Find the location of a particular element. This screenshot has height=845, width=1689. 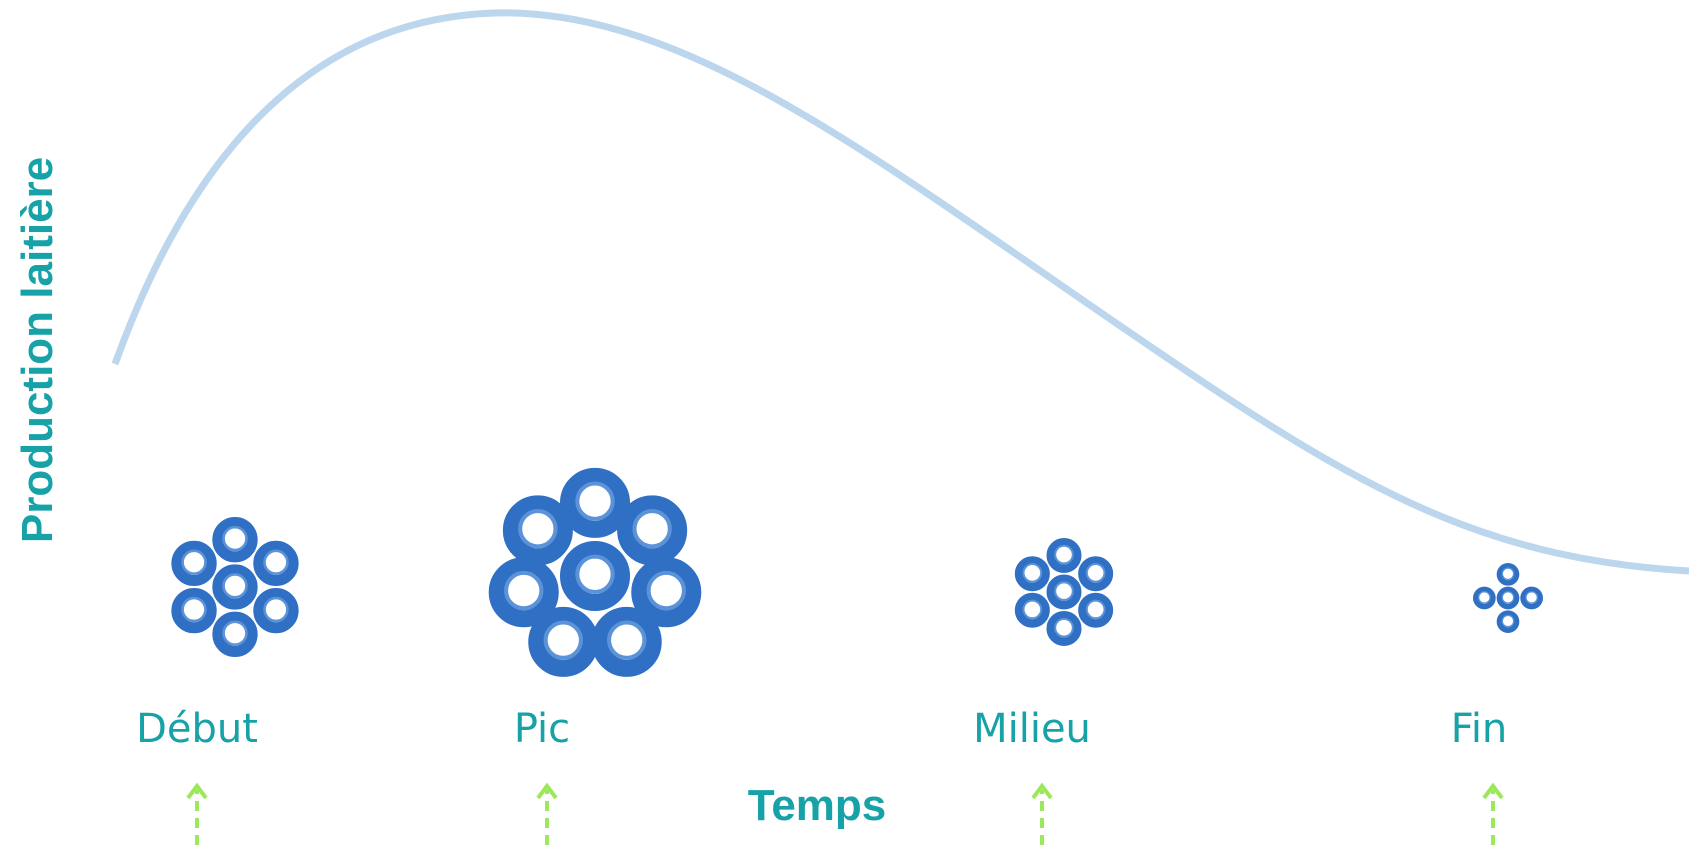

stage-label: Pic is located at coordinates (542, 729).